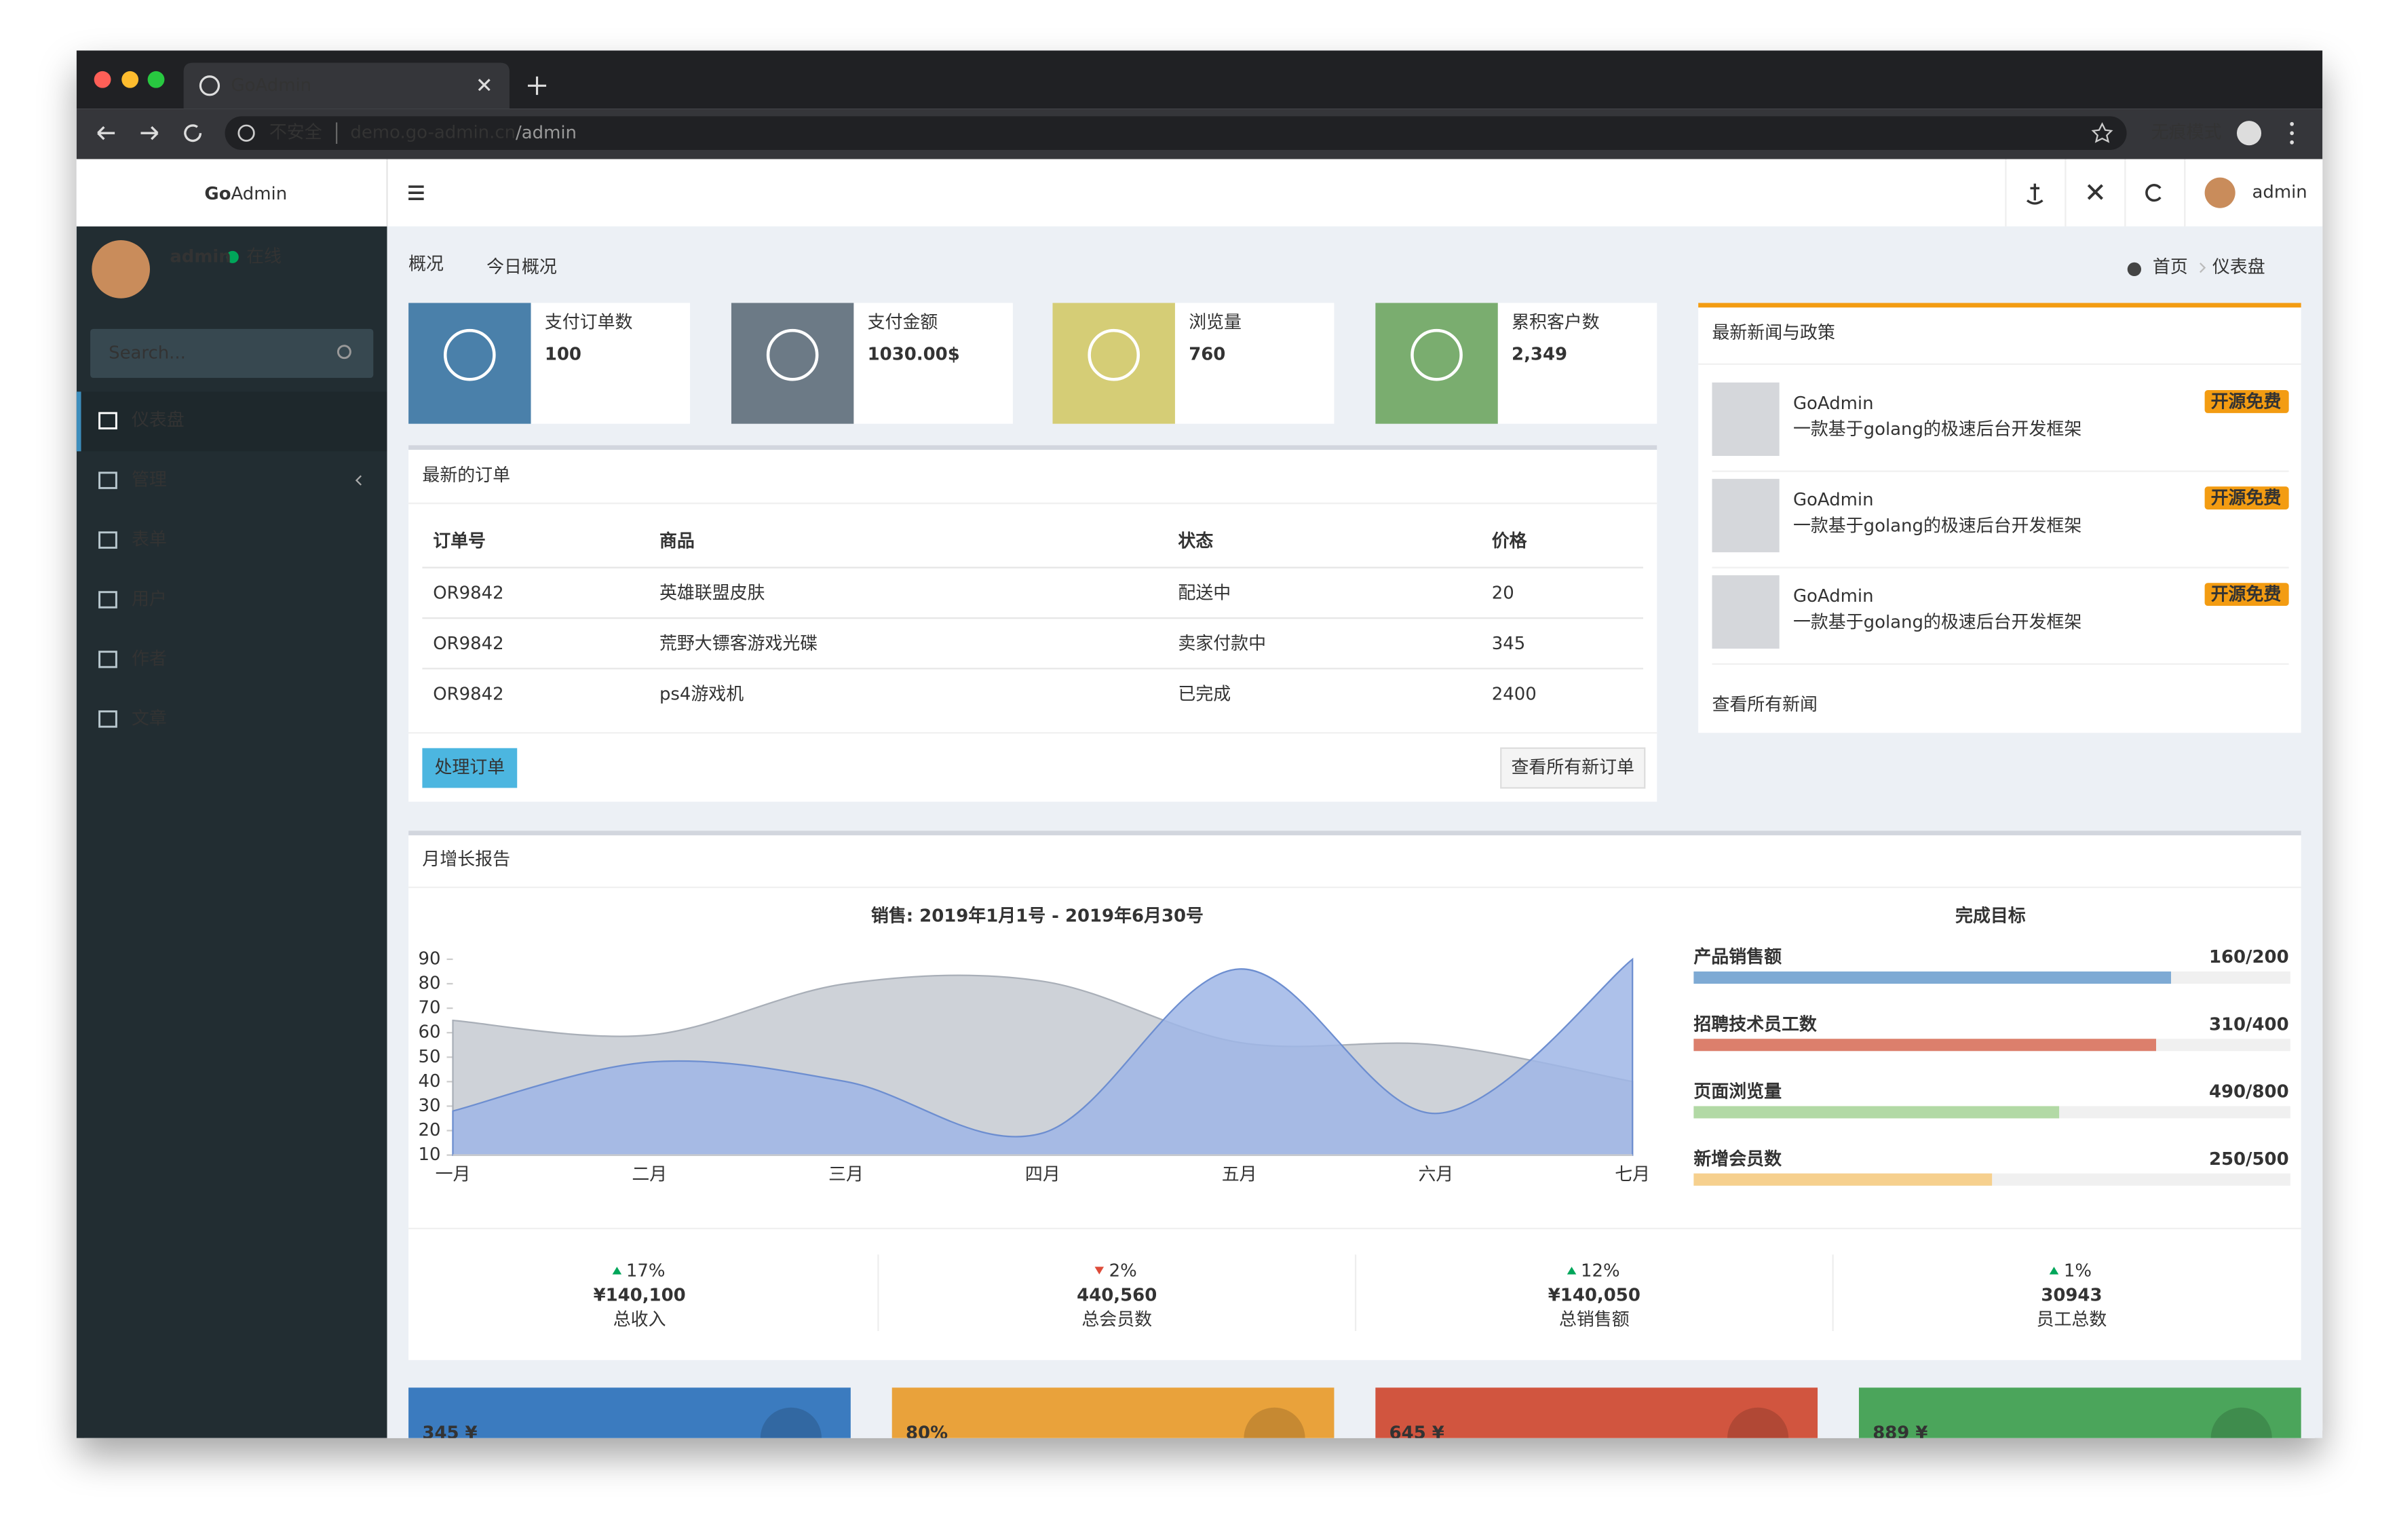  What do you see at coordinates (359, 481) in the screenshot?
I see `menu-chevron` at bounding box center [359, 481].